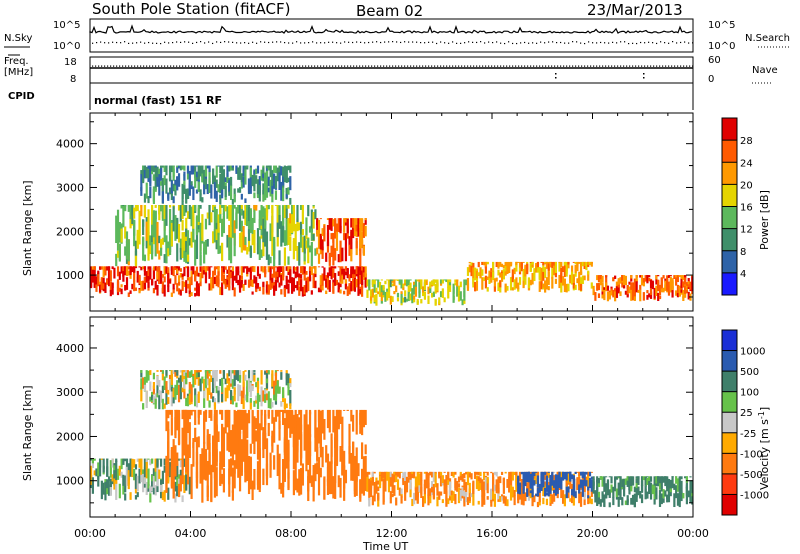 Image resolution: width=800 pixels, height=554 pixels. I want to click on nave-trace, so click(393, 72).